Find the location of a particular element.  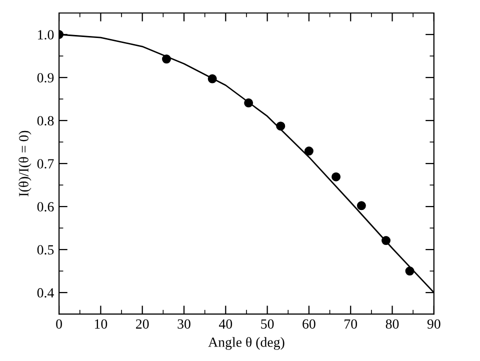

x-axis-title: Angle θ (deg) is located at coordinates (246, 343).